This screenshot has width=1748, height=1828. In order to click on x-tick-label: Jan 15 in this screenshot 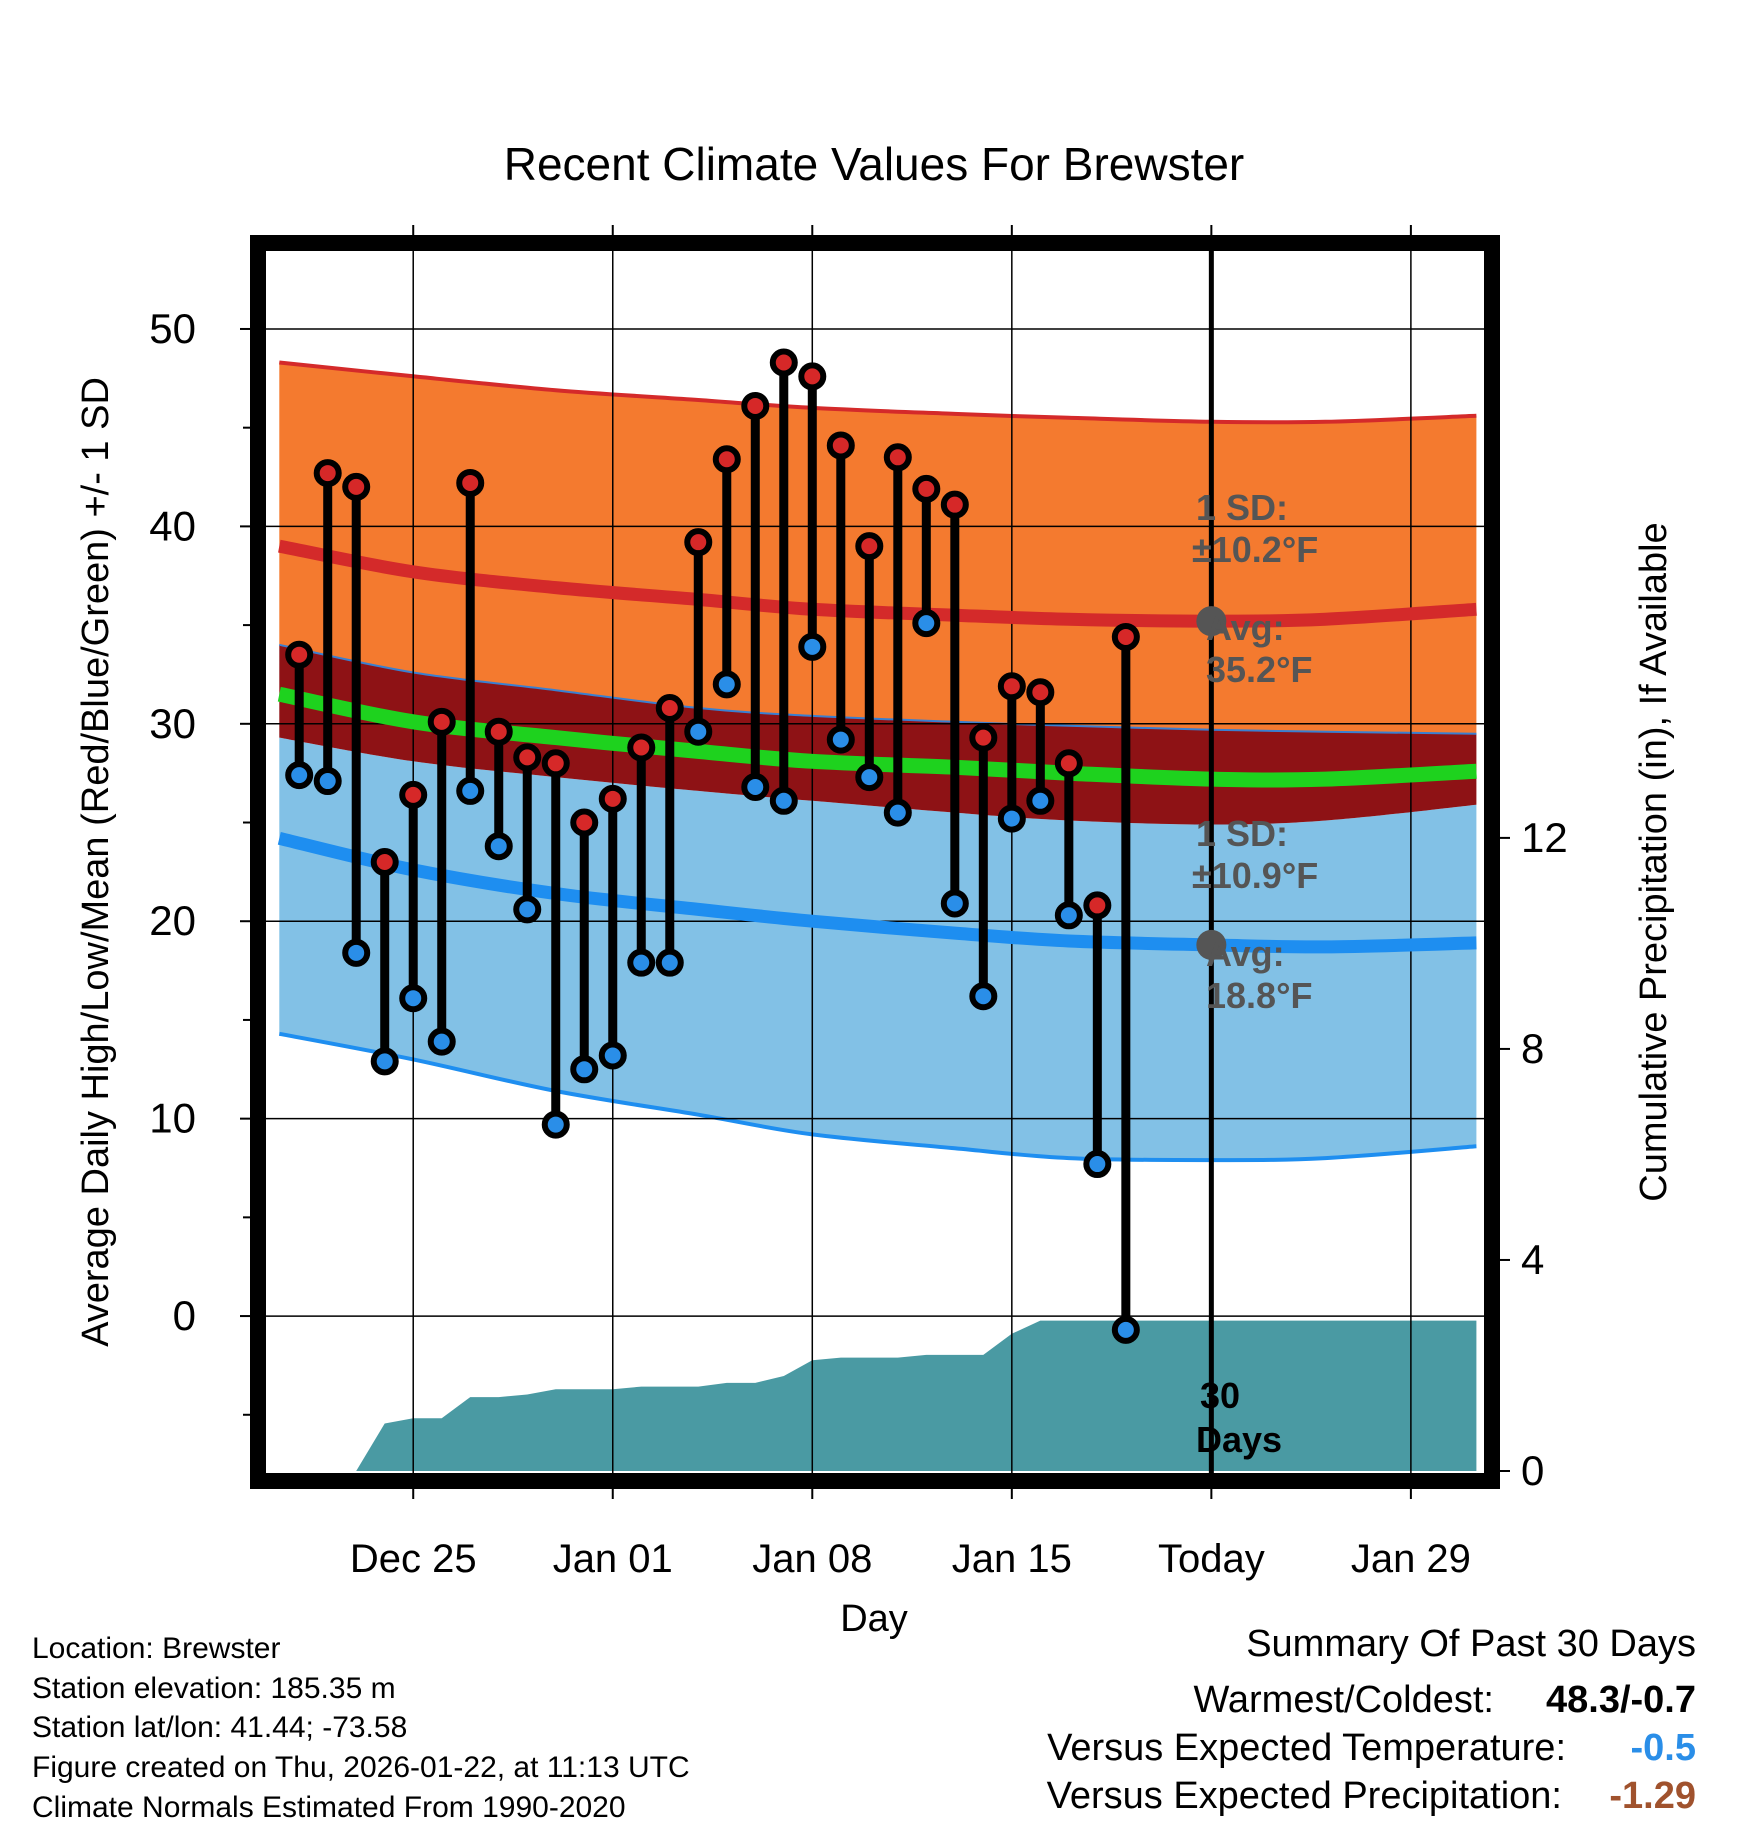, I will do `click(1012, 1559)`.